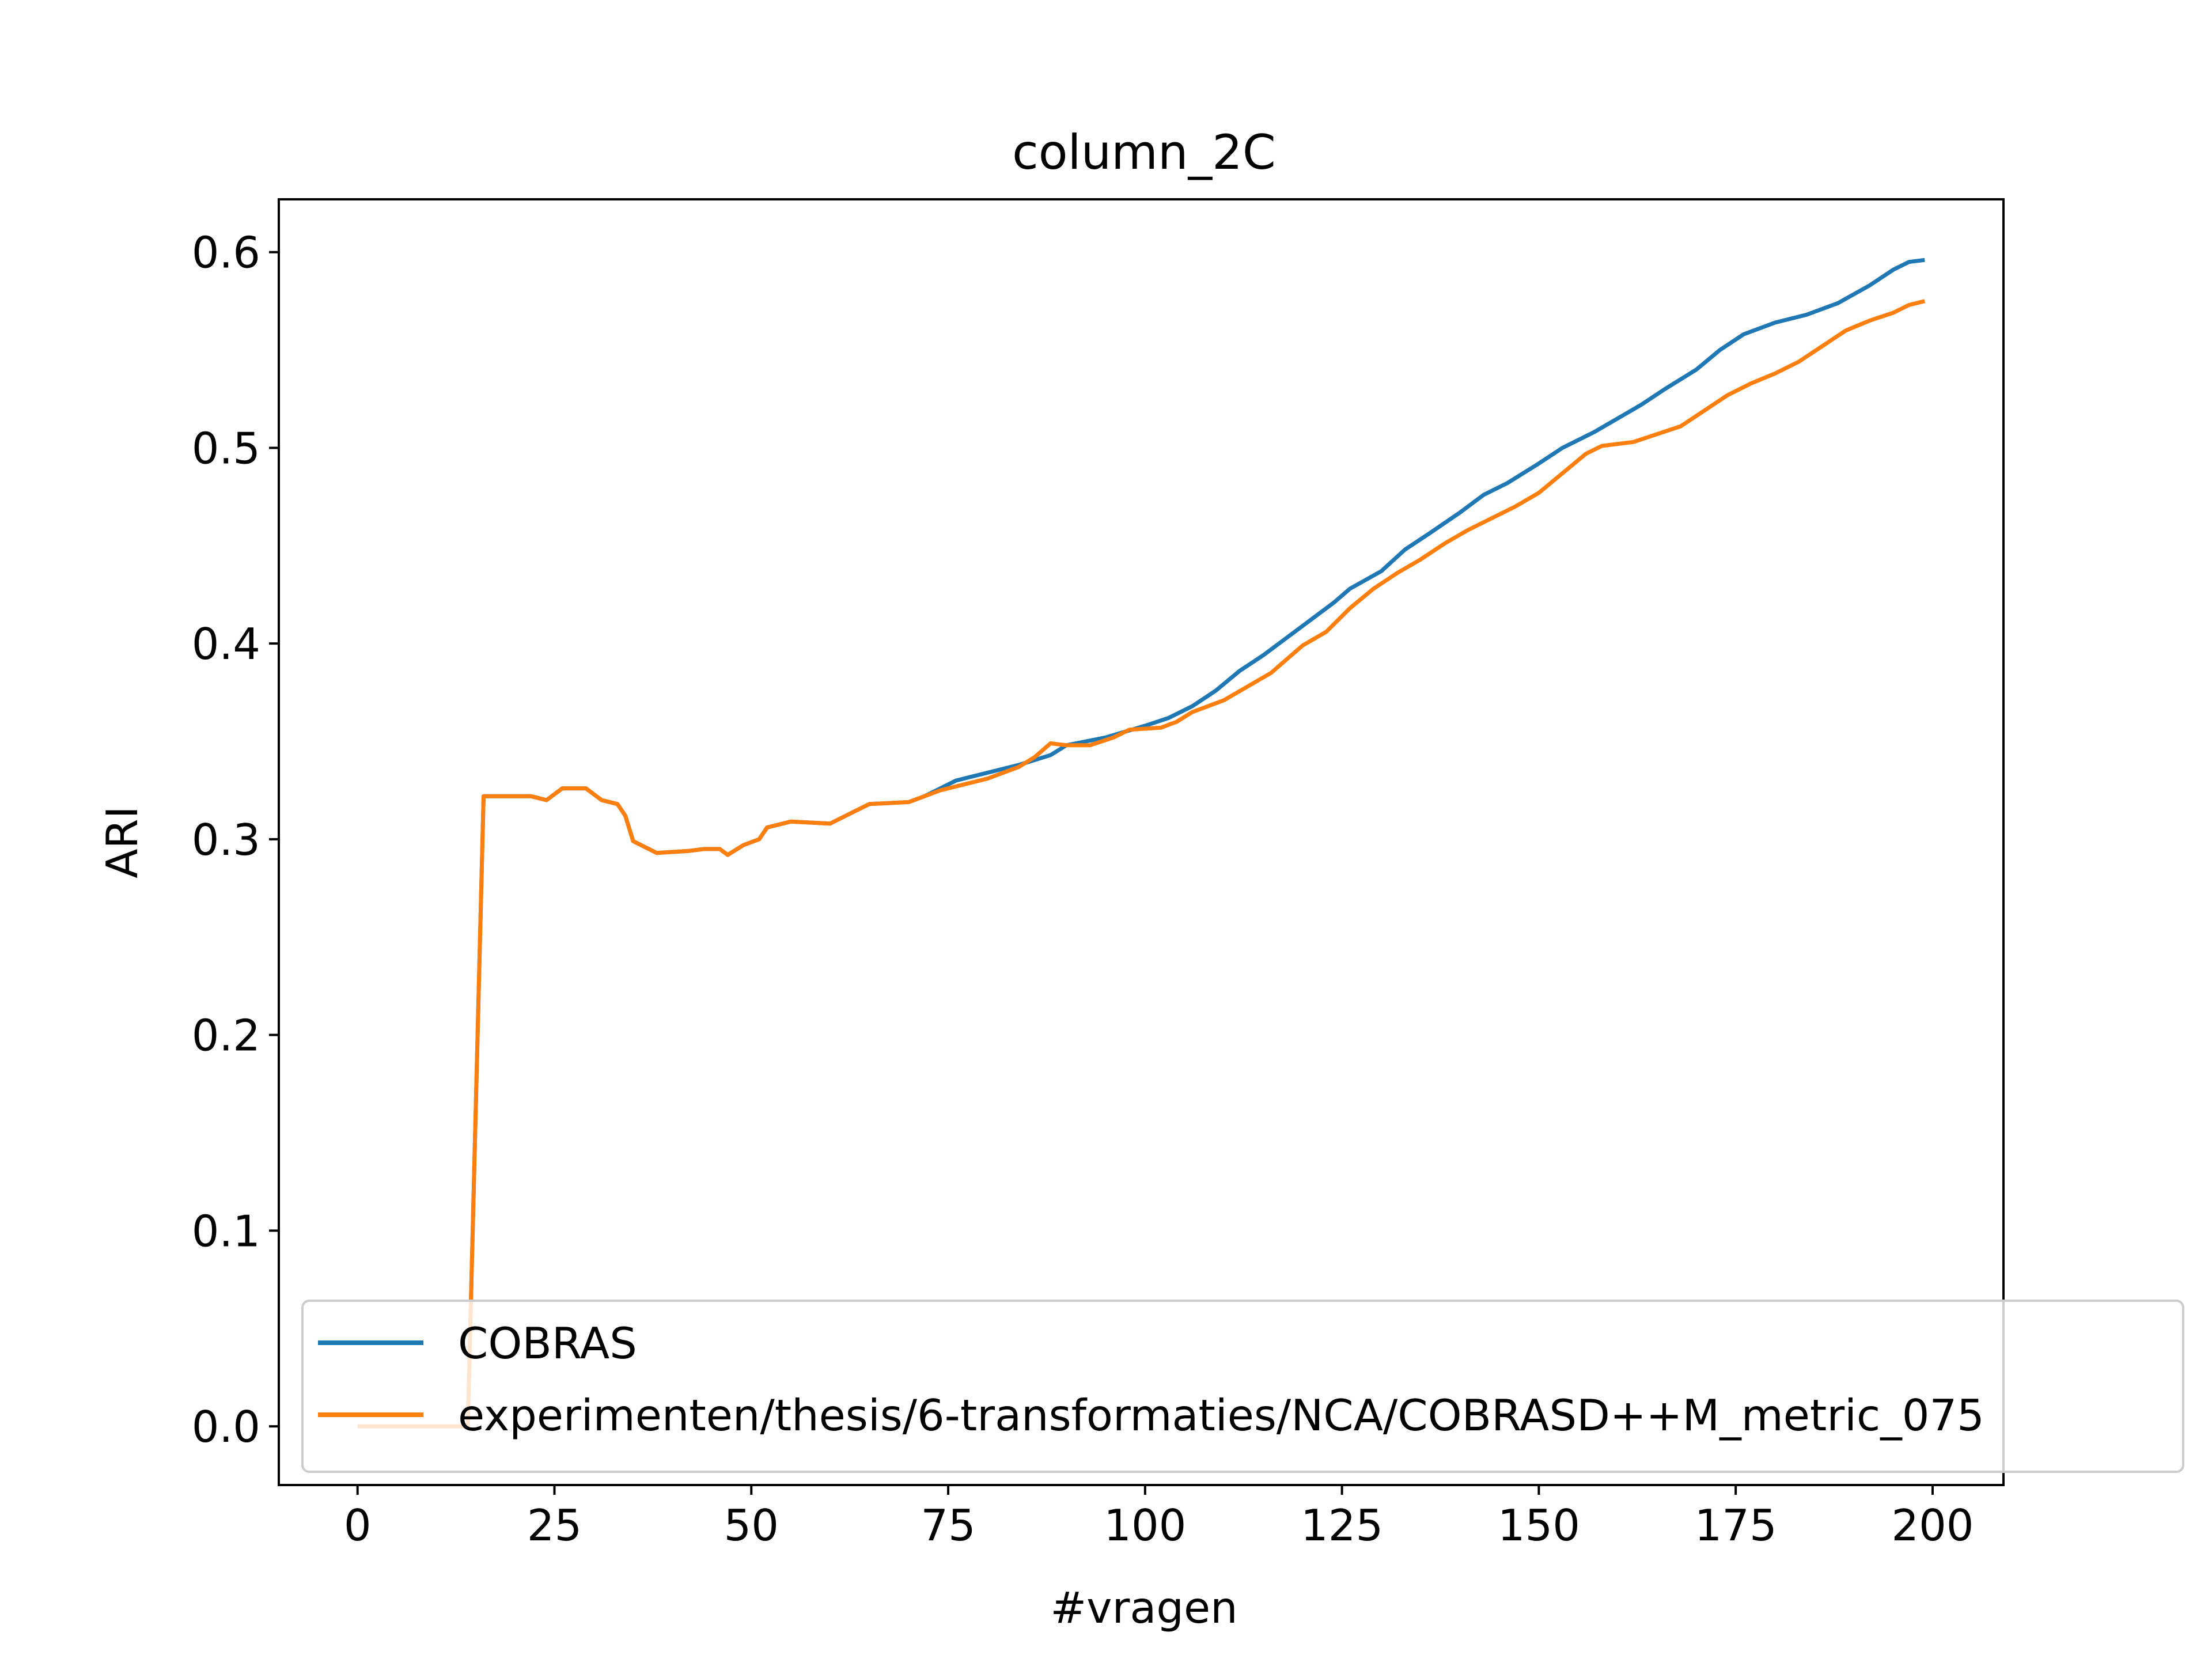 The height and width of the screenshot is (1659, 2212). I want to click on y-axis-label: ARI, so click(122, 842).